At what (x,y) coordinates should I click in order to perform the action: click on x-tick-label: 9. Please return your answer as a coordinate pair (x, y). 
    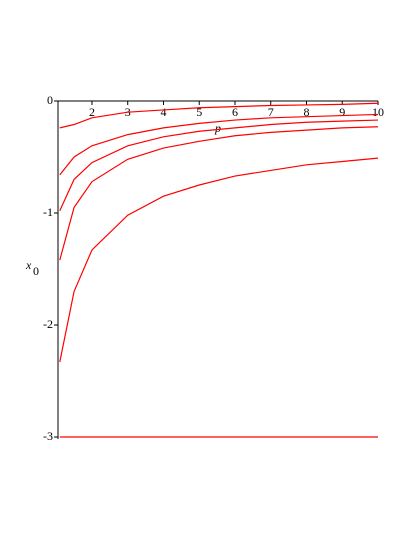
    Looking at the image, I should click on (342, 112).